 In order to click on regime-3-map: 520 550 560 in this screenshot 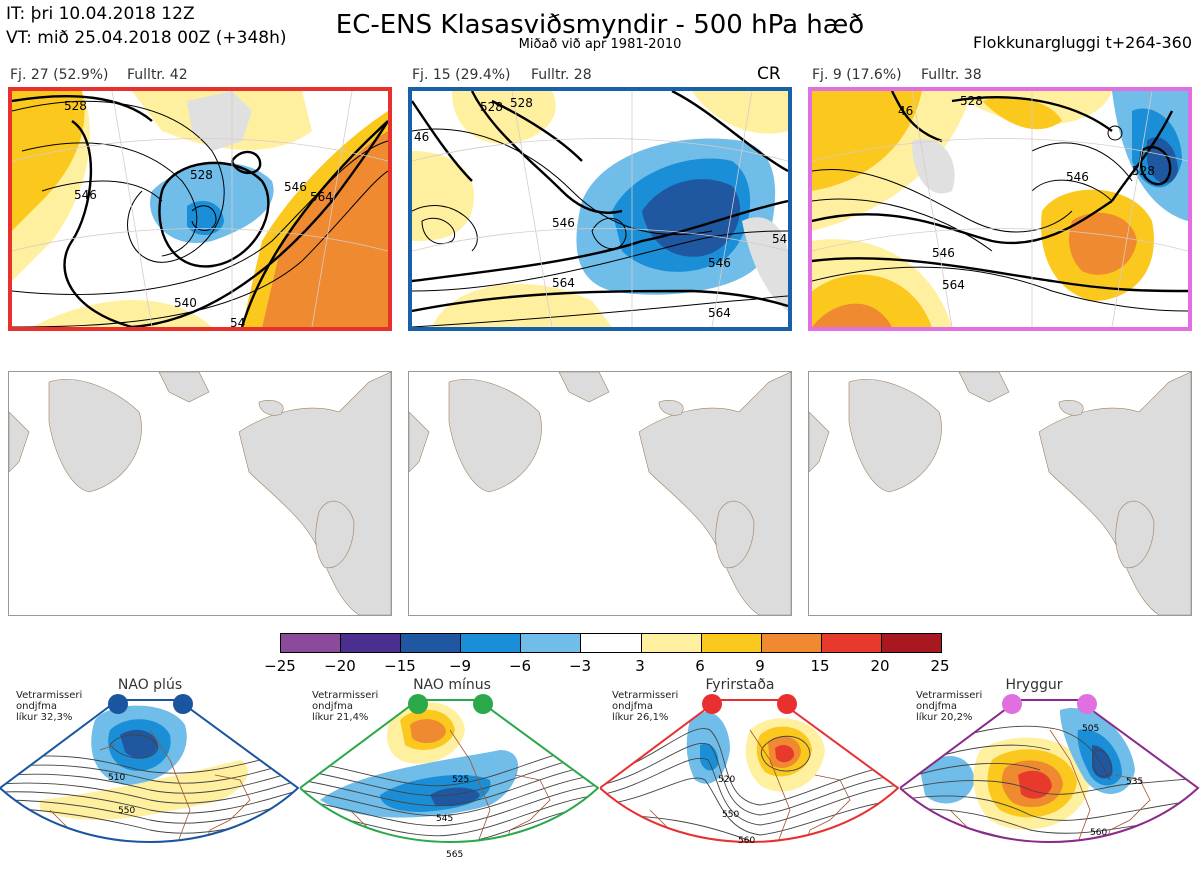, I will do `click(750, 770)`.